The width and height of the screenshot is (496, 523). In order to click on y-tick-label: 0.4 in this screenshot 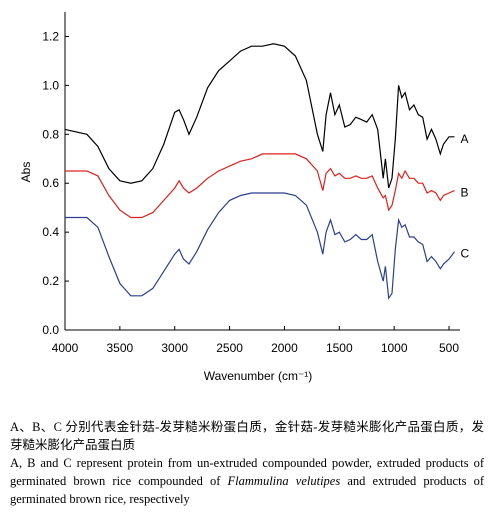, I will do `click(50, 232)`.